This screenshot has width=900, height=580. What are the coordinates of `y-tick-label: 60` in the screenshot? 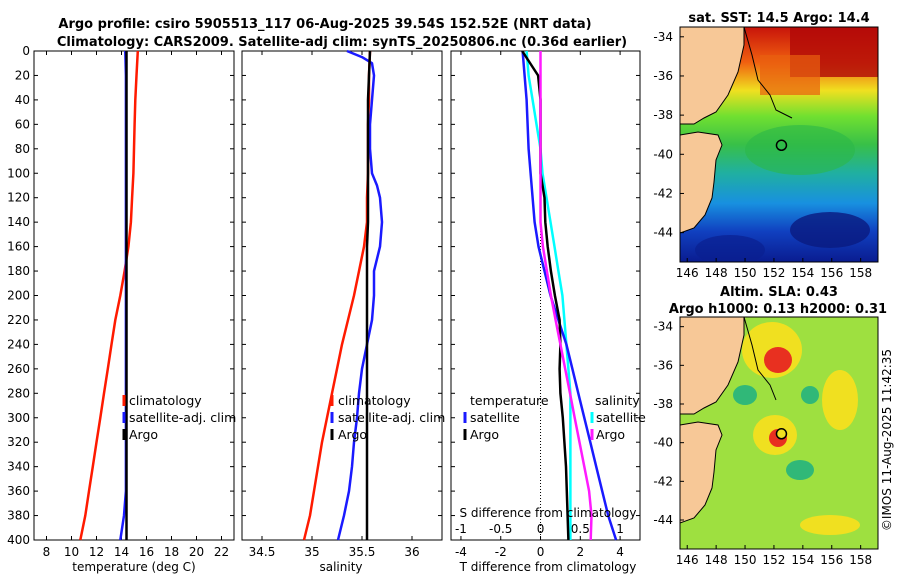 It's located at (22, 124).